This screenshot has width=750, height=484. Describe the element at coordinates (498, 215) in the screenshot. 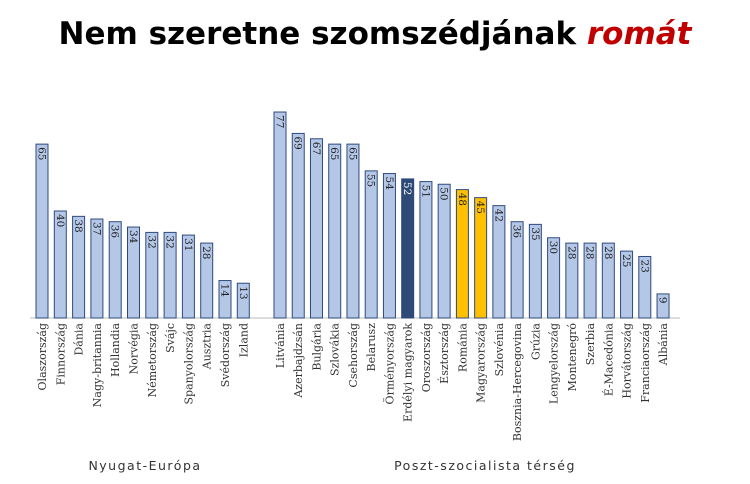

I see `value-label: 42` at that location.